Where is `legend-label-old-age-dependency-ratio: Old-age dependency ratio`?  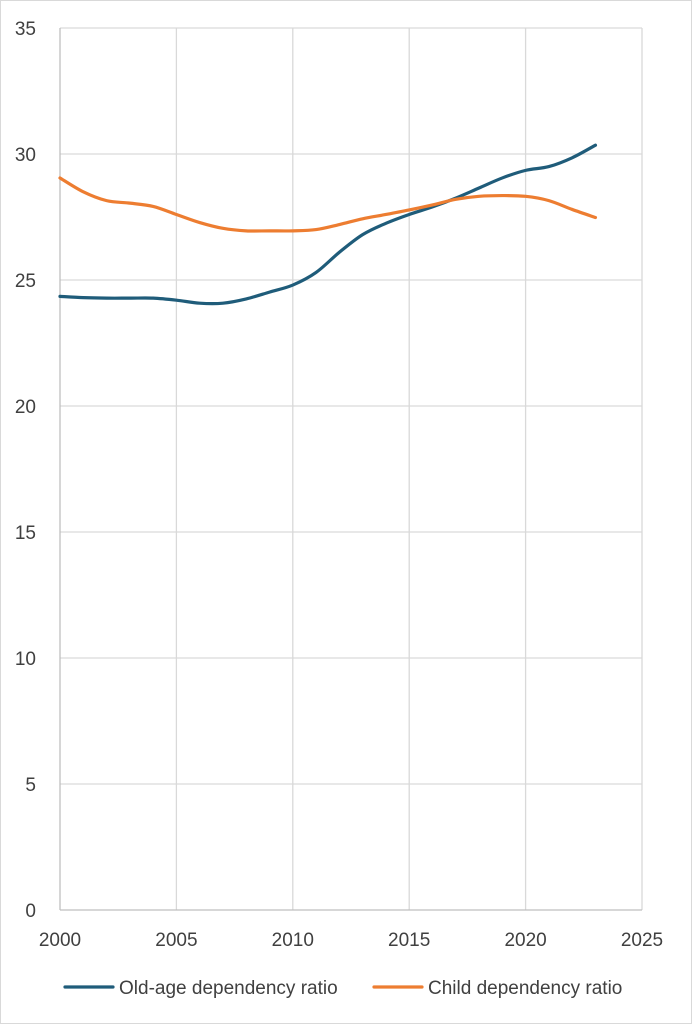
legend-label-old-age-dependency-ratio: Old-age dependency ratio is located at coordinates (228, 988).